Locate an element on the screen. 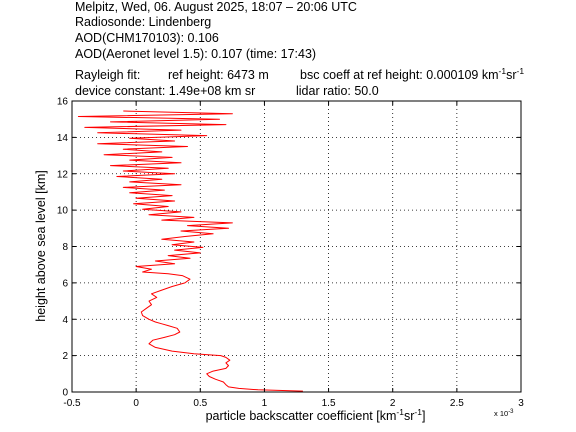 This screenshot has height=432, width=576. x-tick-label: 2.5 is located at coordinates (457, 403).